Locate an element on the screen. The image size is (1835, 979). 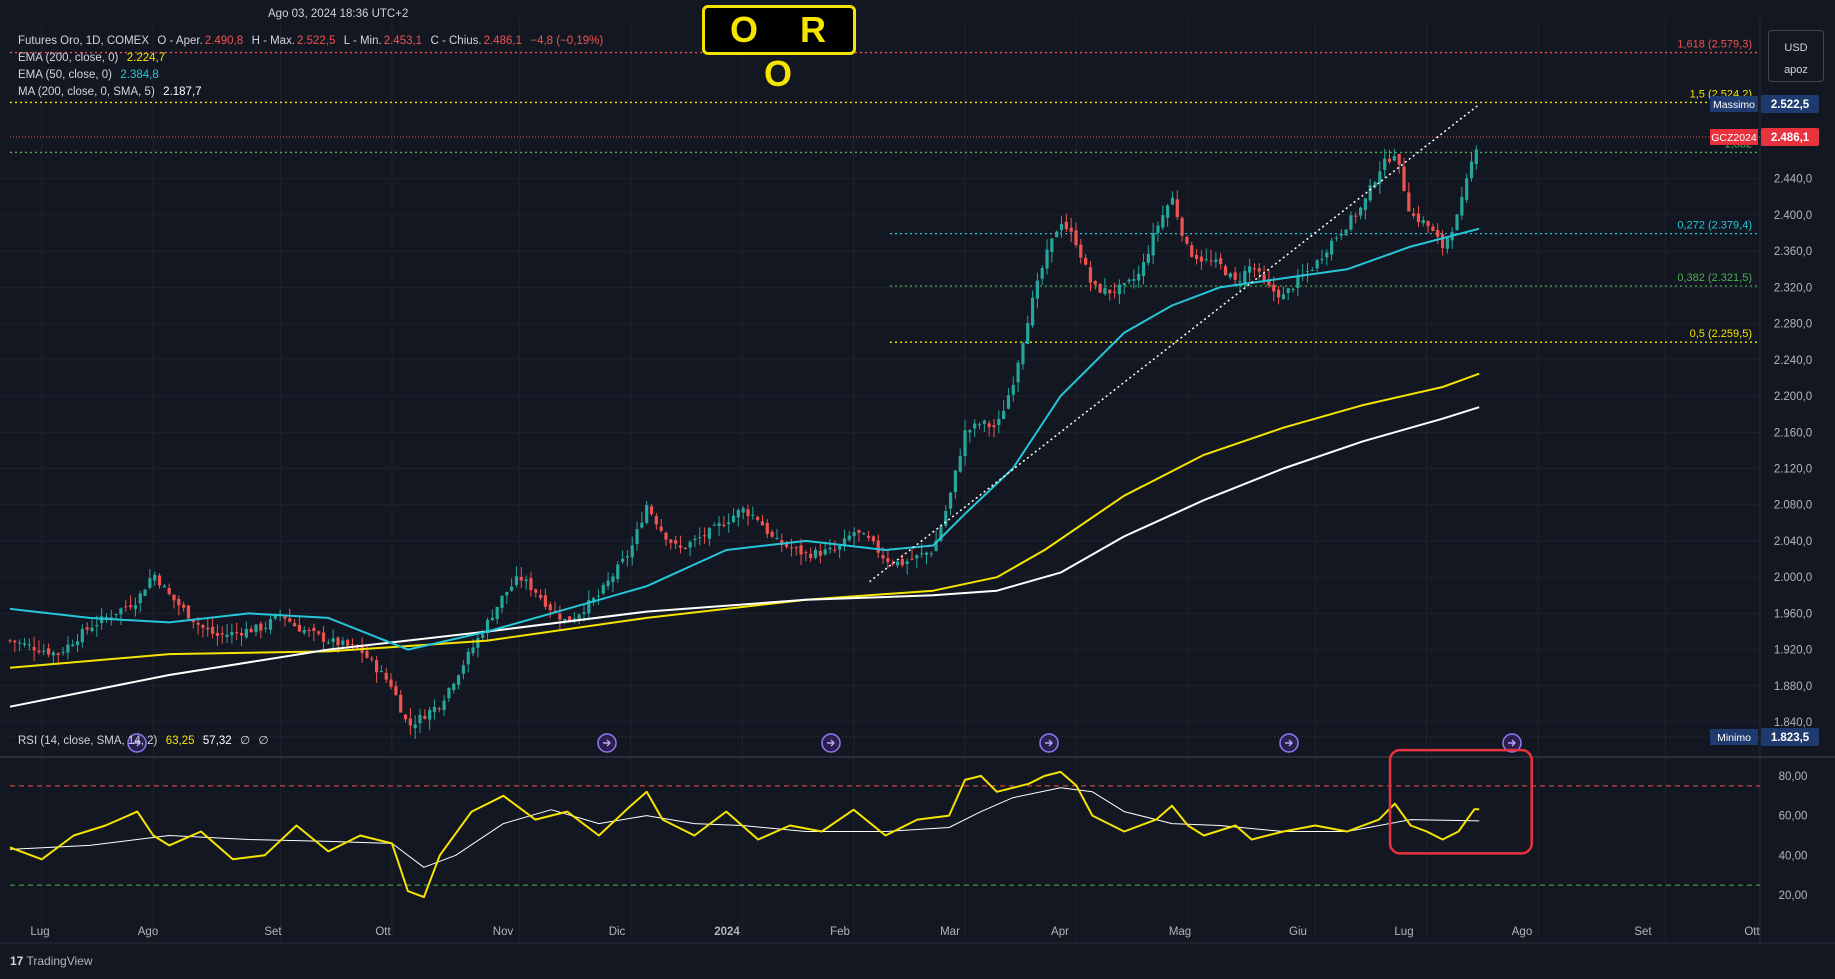
price-tick-label: 2.320,0 is located at coordinates (1793, 288).